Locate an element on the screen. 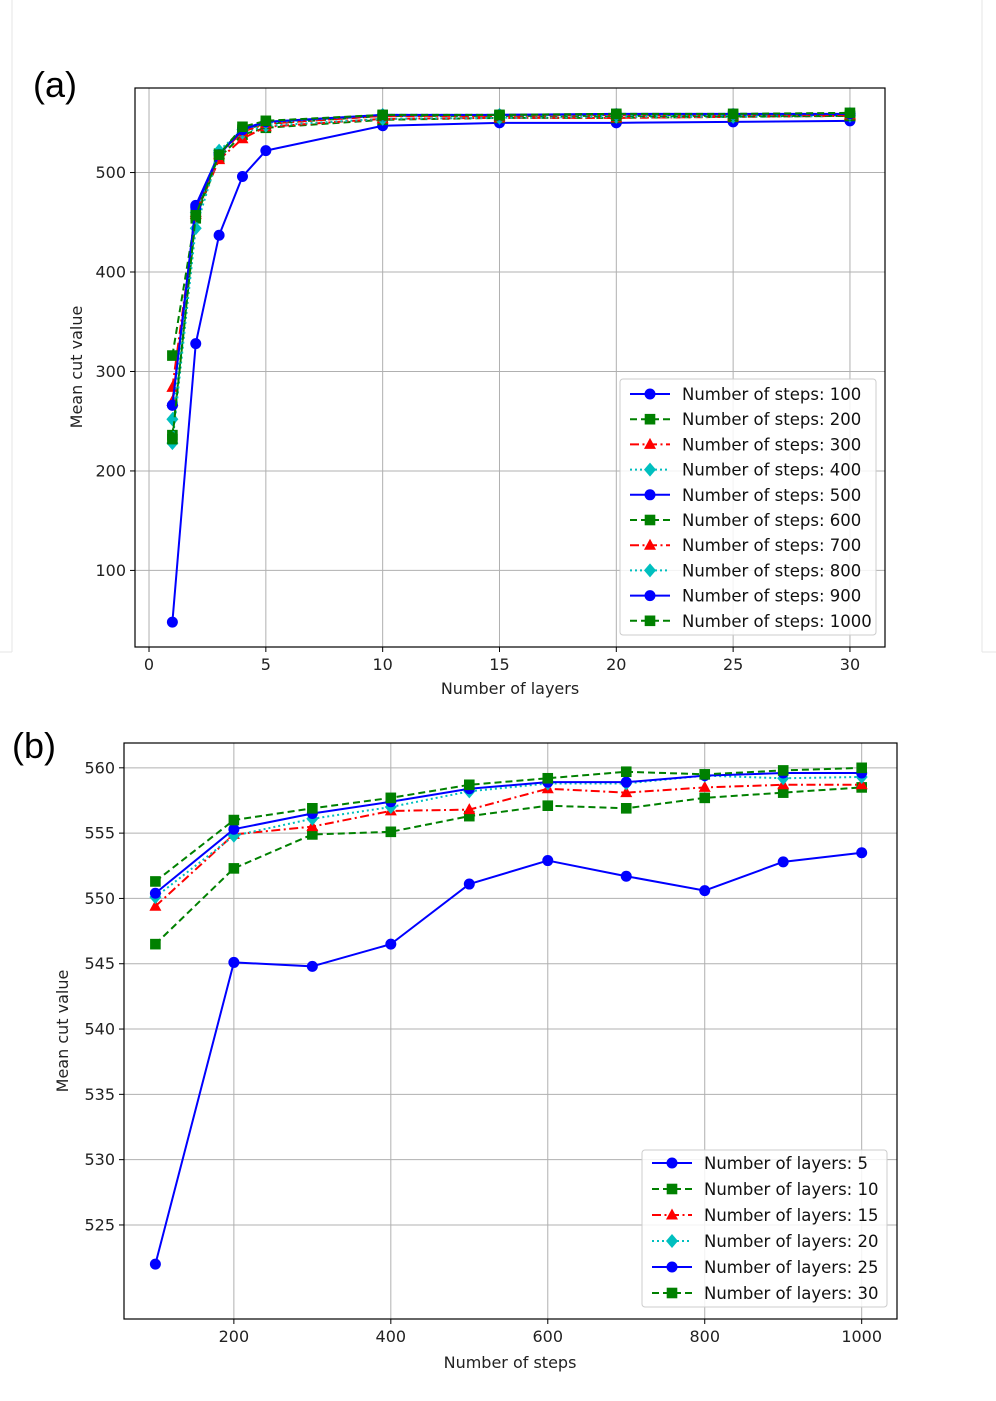 The width and height of the screenshot is (996, 1401). panel-label-a: (a) is located at coordinates (55, 84).